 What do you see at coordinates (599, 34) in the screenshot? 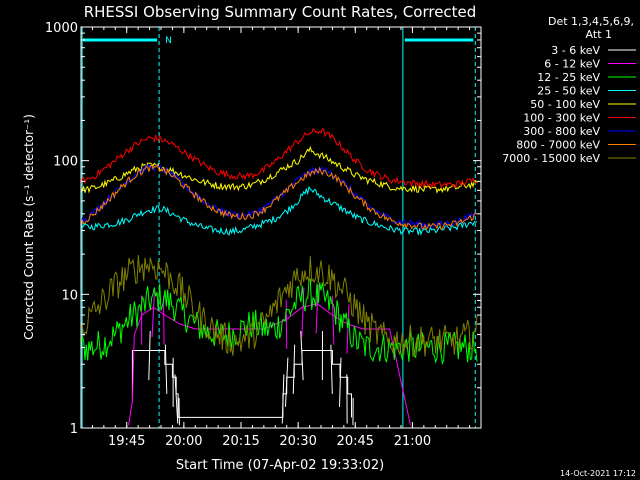
I see `legend-header-line-2: Att 1` at bounding box center [599, 34].